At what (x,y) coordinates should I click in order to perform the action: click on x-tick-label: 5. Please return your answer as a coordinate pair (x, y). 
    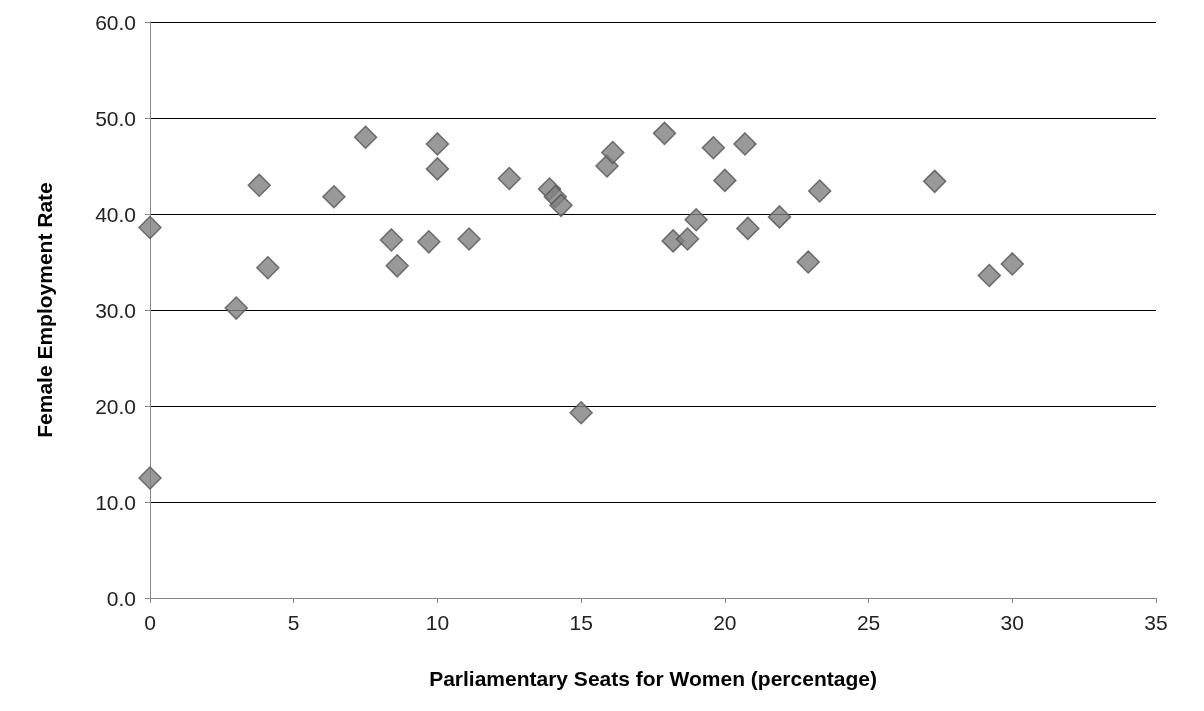
    Looking at the image, I should click on (293, 622).